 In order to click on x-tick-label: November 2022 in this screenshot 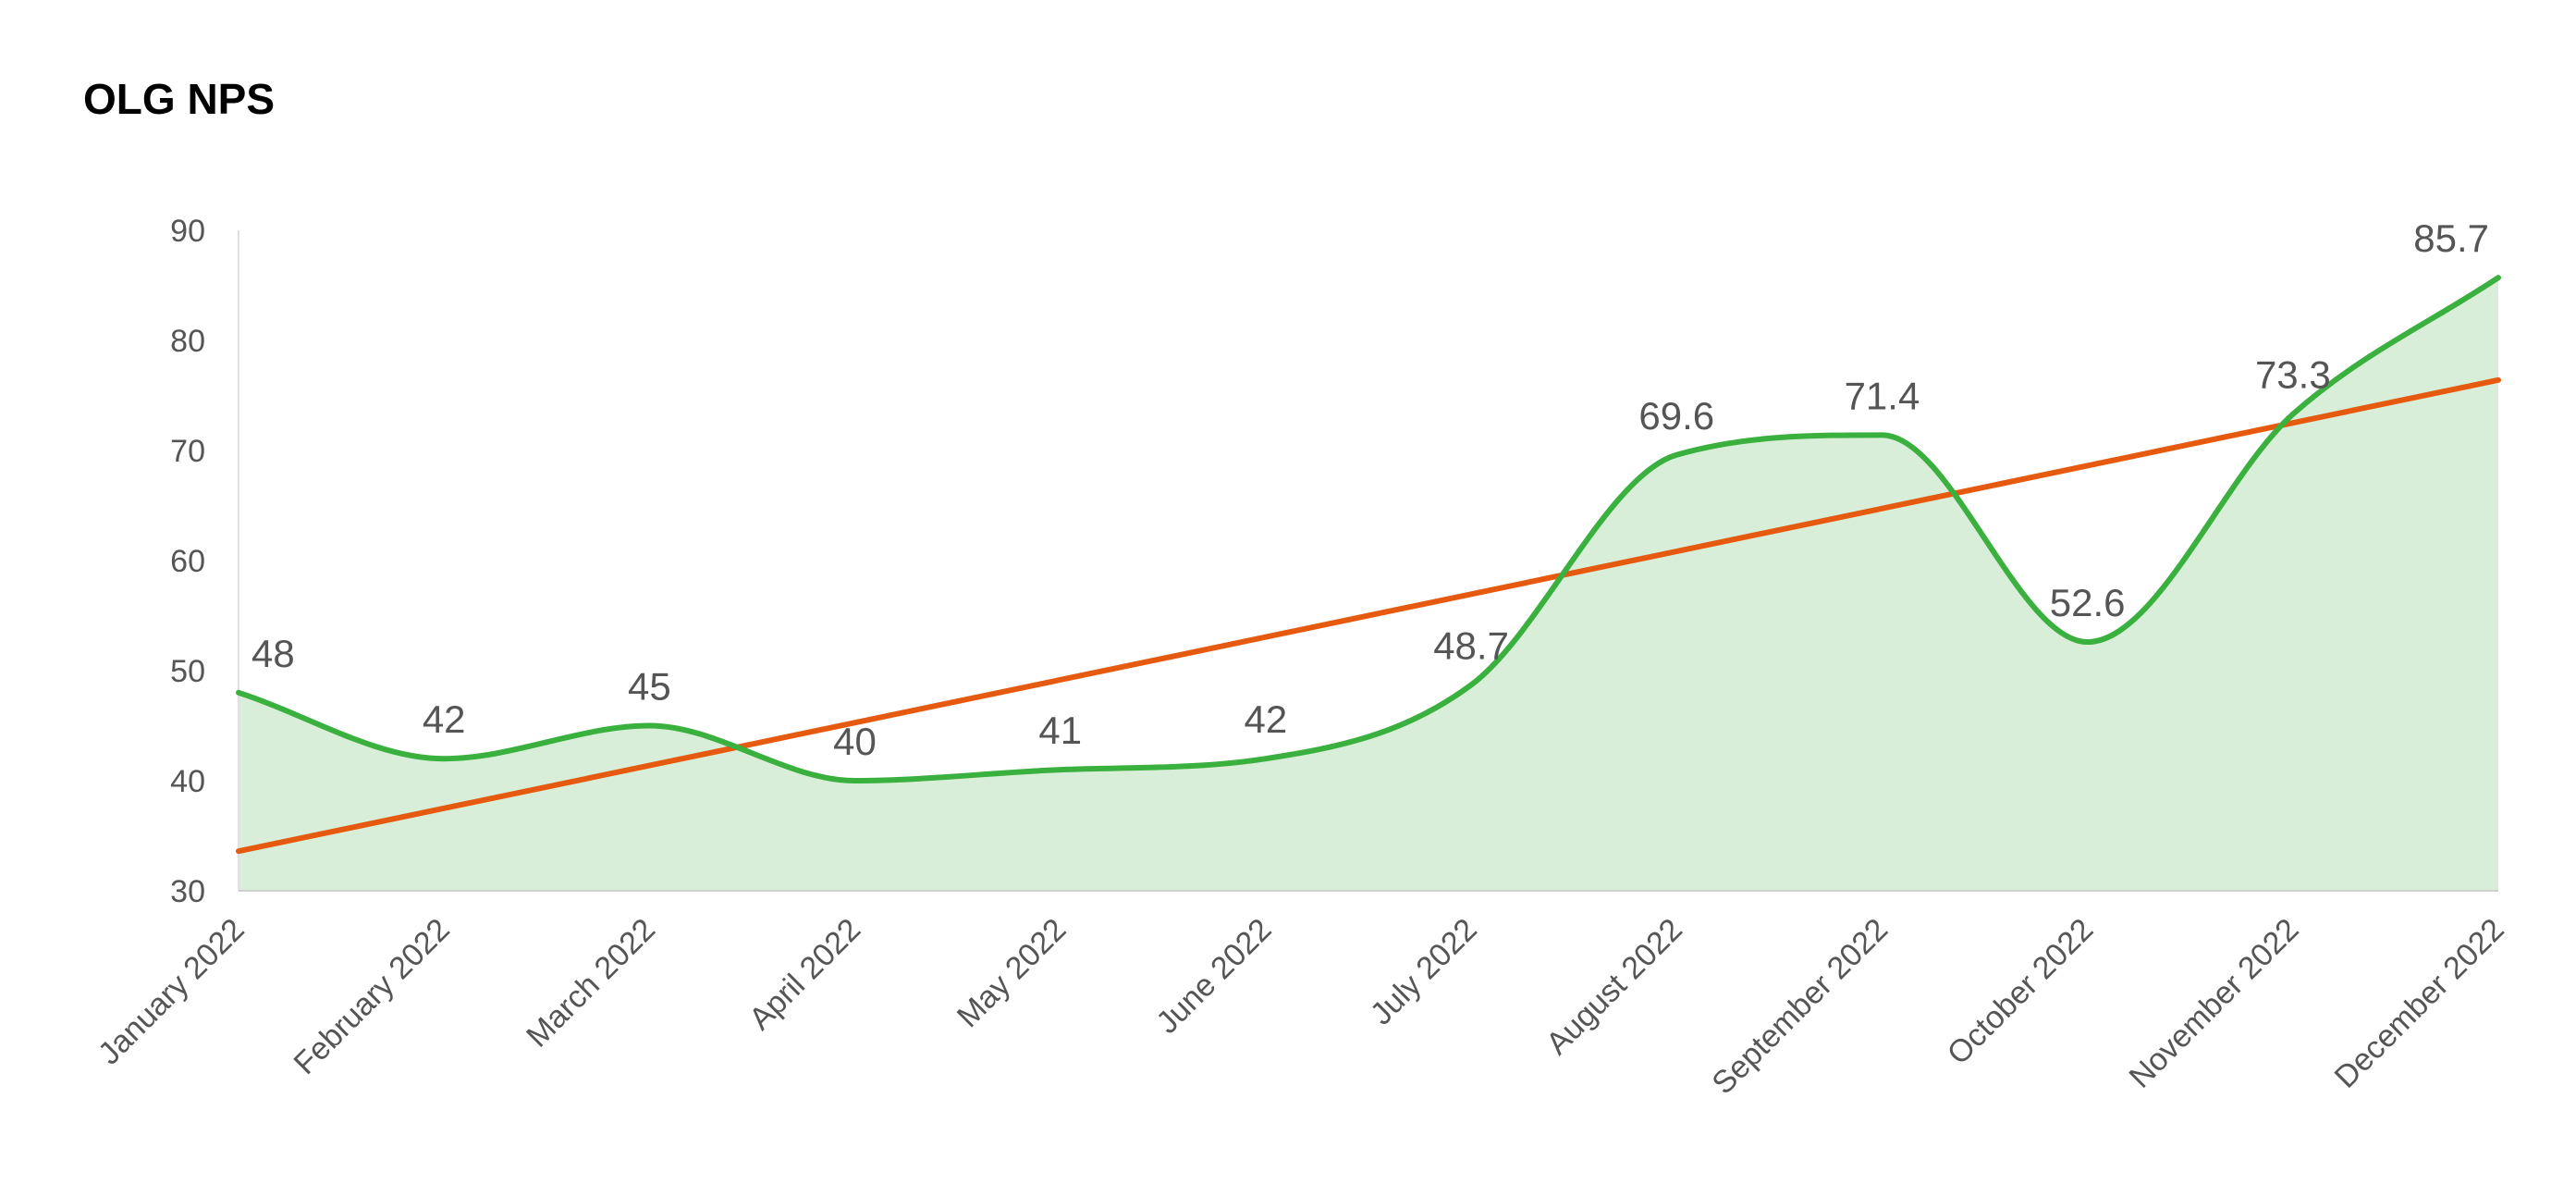, I will do `click(2214, 1004)`.